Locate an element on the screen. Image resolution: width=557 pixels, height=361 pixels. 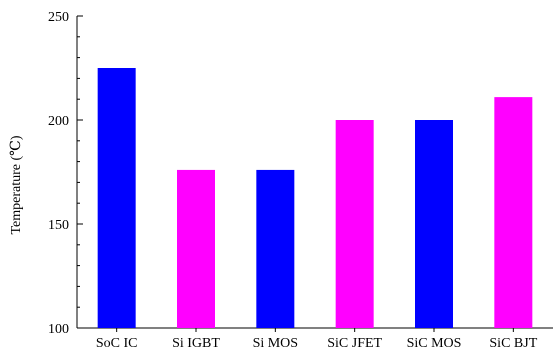
bar-sic-jfet is located at coordinates (354, 224).